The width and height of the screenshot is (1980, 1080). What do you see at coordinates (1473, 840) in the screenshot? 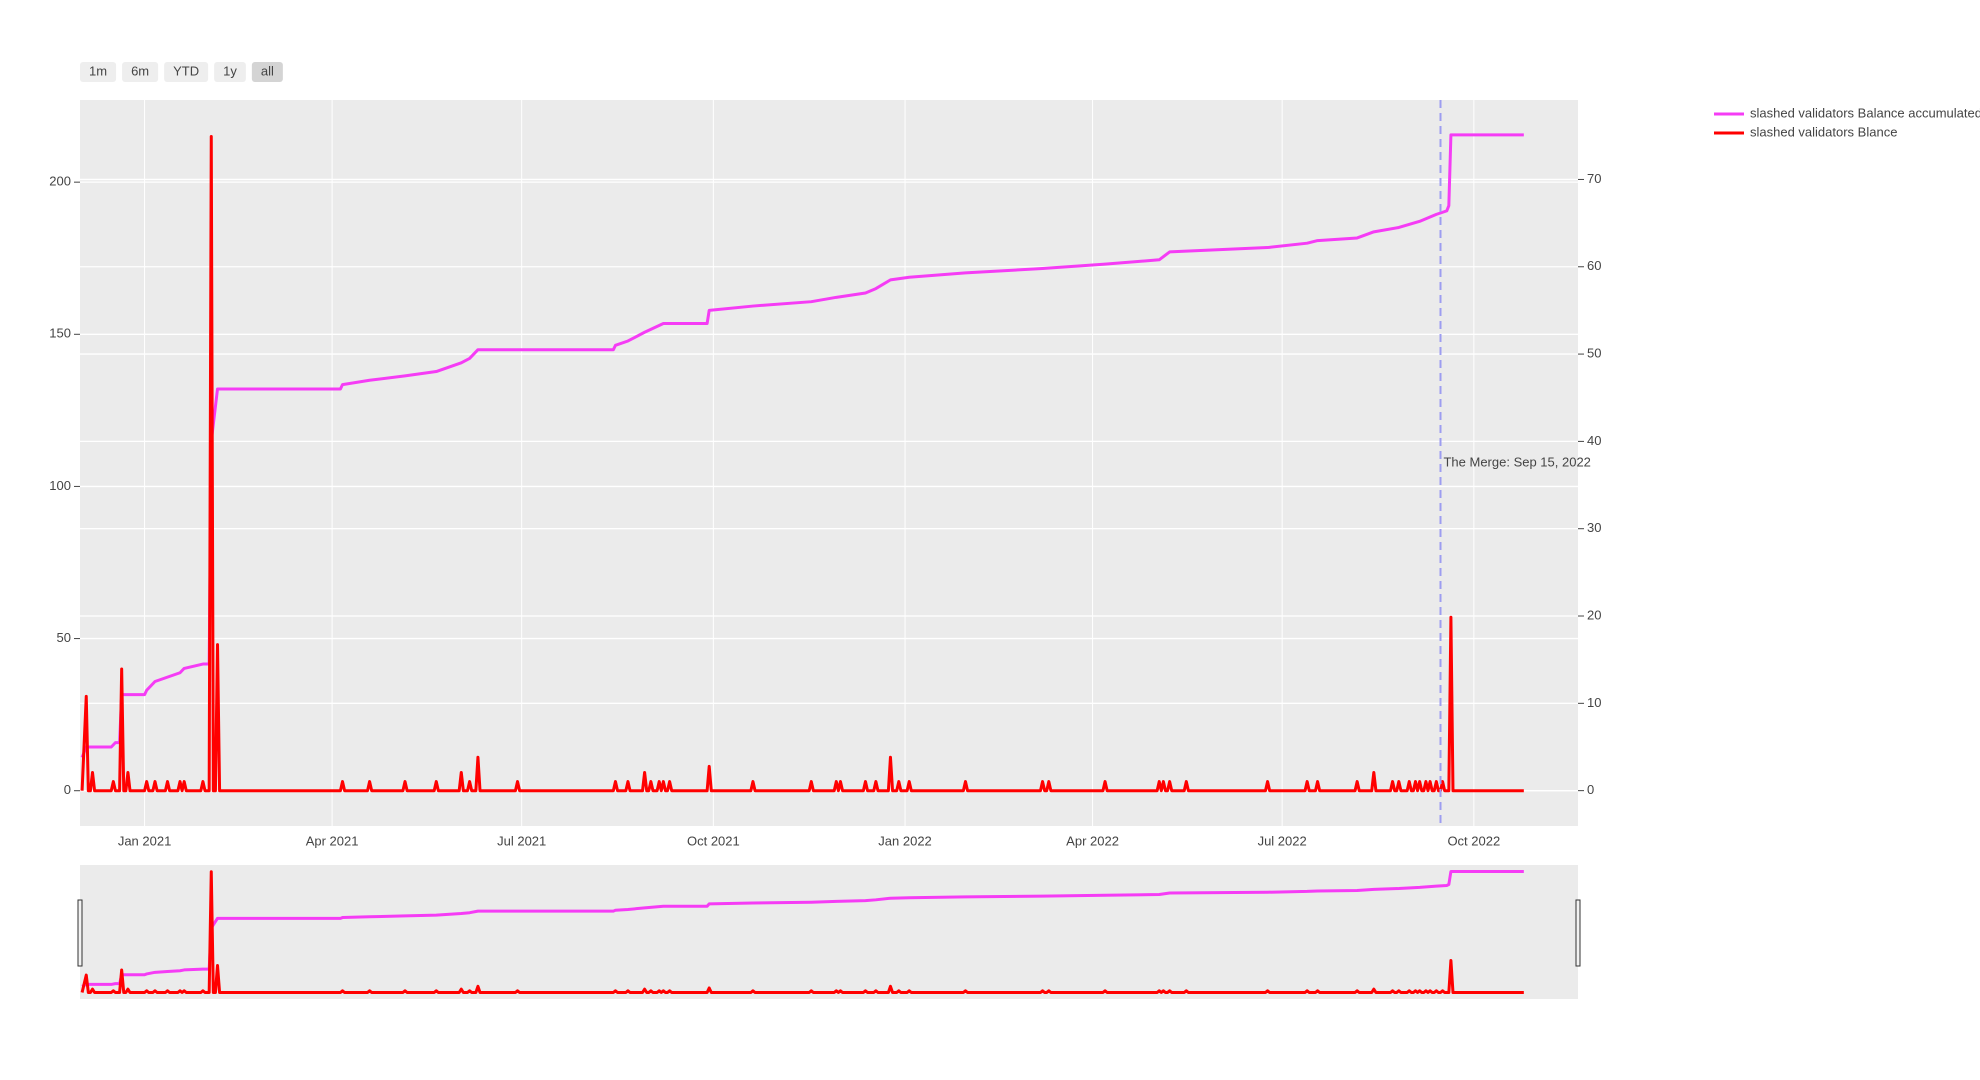
I see `x-tick-label: Oct 2022` at bounding box center [1473, 840].